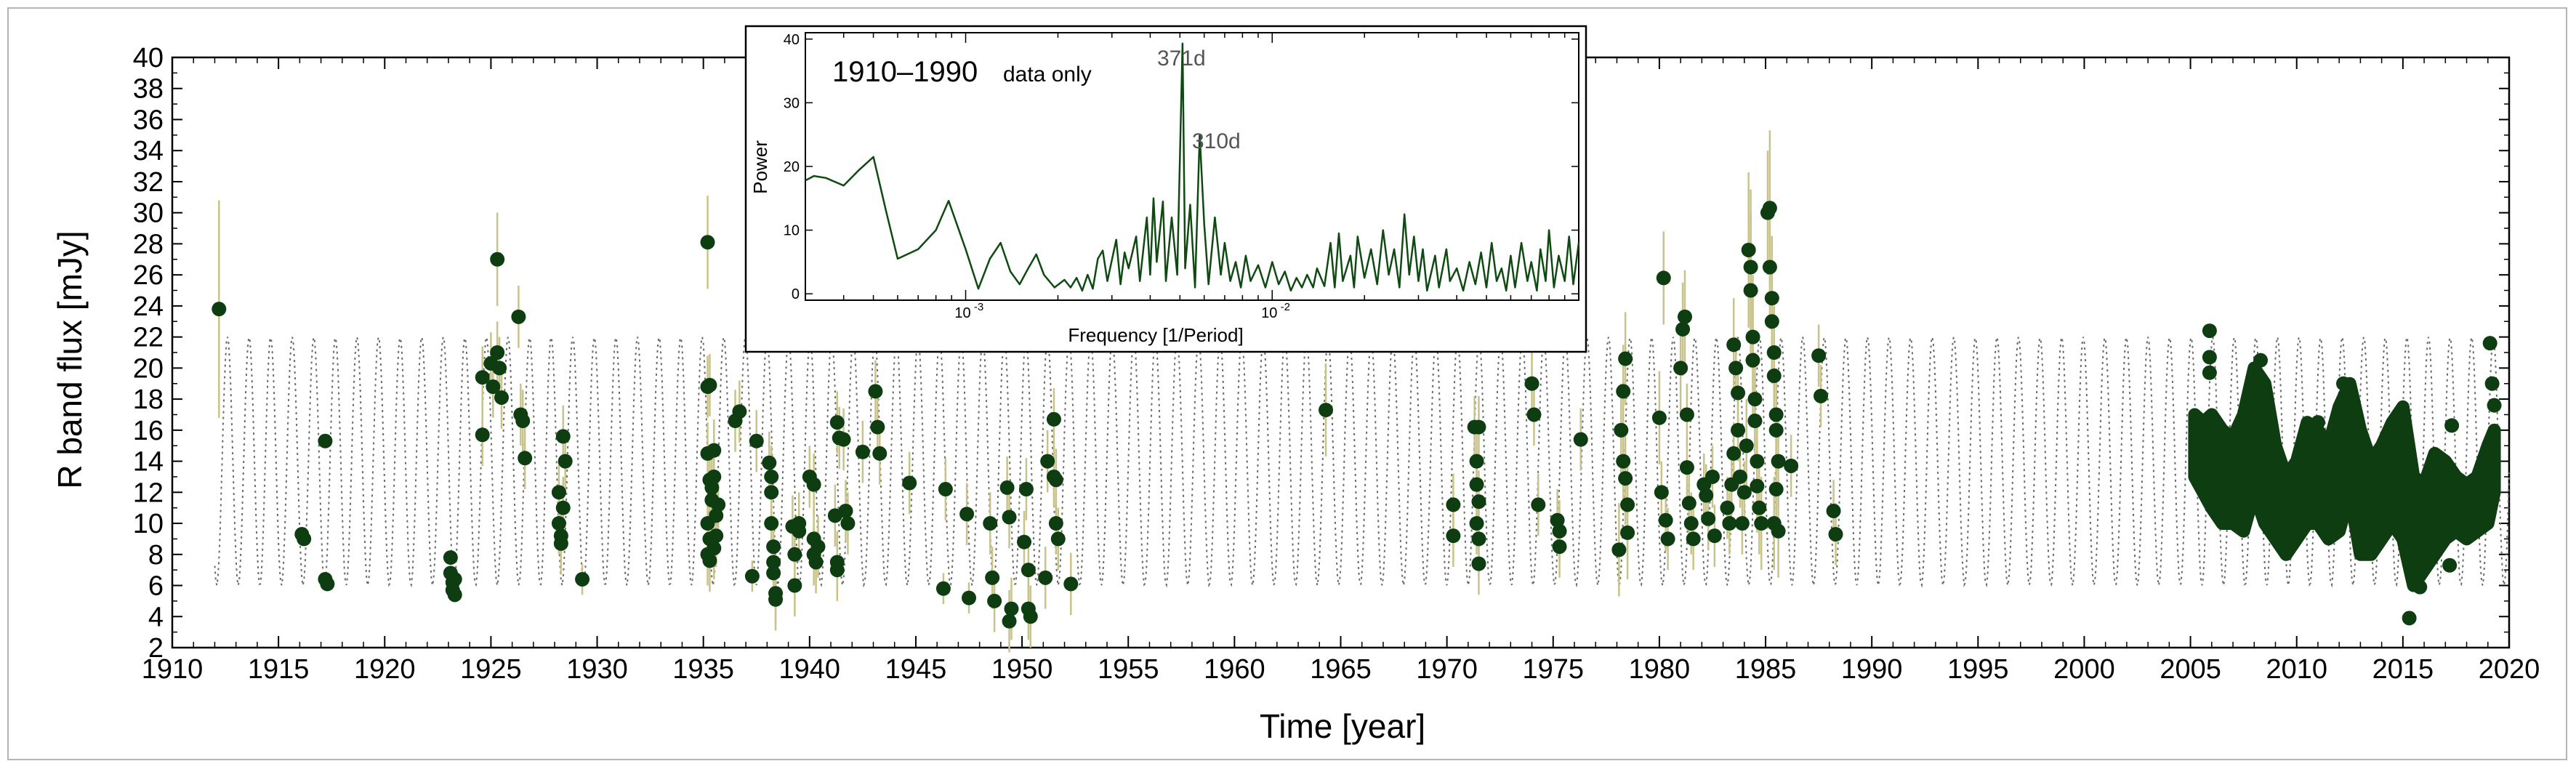  I want to click on x-tick-label: 1970, so click(1447, 669).